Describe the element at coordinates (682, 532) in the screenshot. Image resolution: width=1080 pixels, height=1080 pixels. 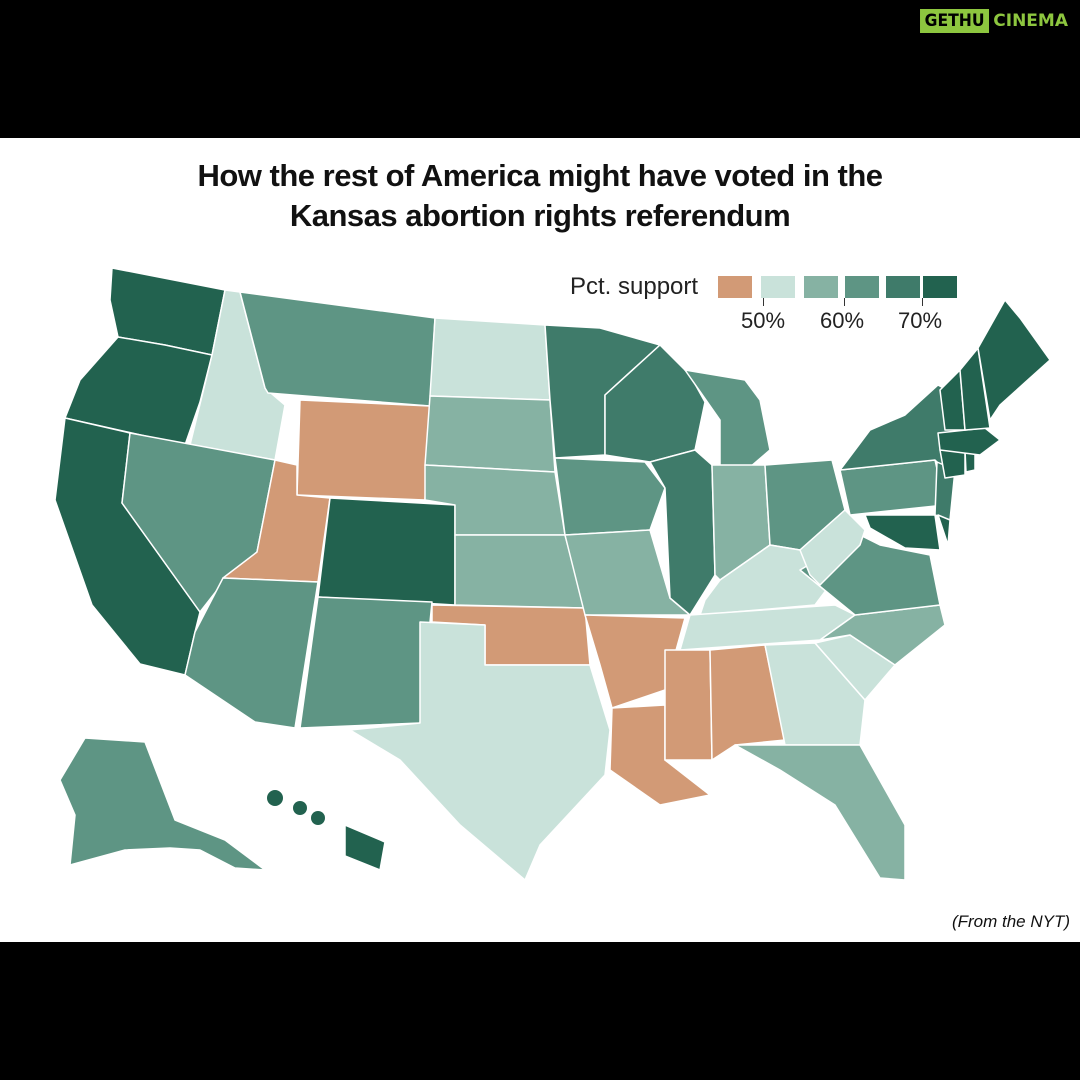
I see `state-il` at that location.